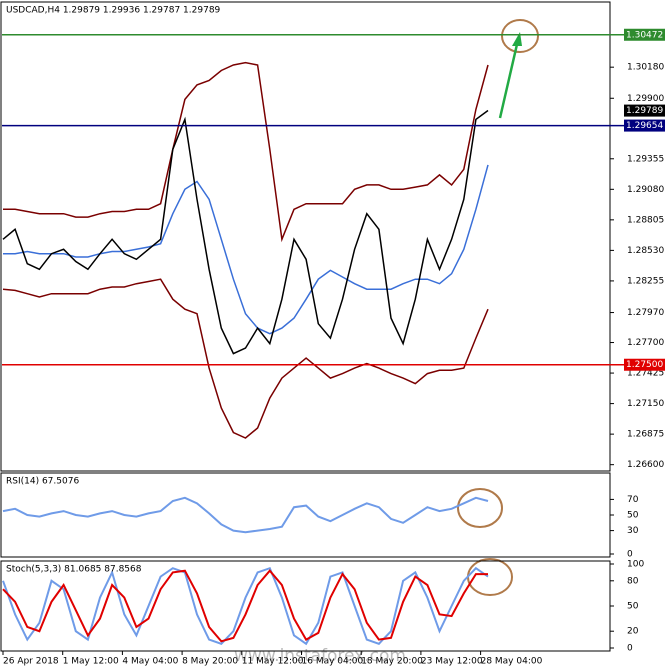  Describe the element at coordinates (633, 500) in the screenshot. I see `y-tick-label: 70` at that location.